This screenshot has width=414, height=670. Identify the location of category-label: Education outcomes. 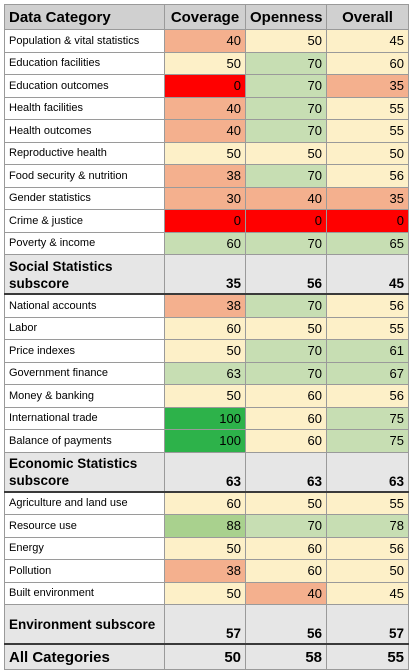
(84, 86).